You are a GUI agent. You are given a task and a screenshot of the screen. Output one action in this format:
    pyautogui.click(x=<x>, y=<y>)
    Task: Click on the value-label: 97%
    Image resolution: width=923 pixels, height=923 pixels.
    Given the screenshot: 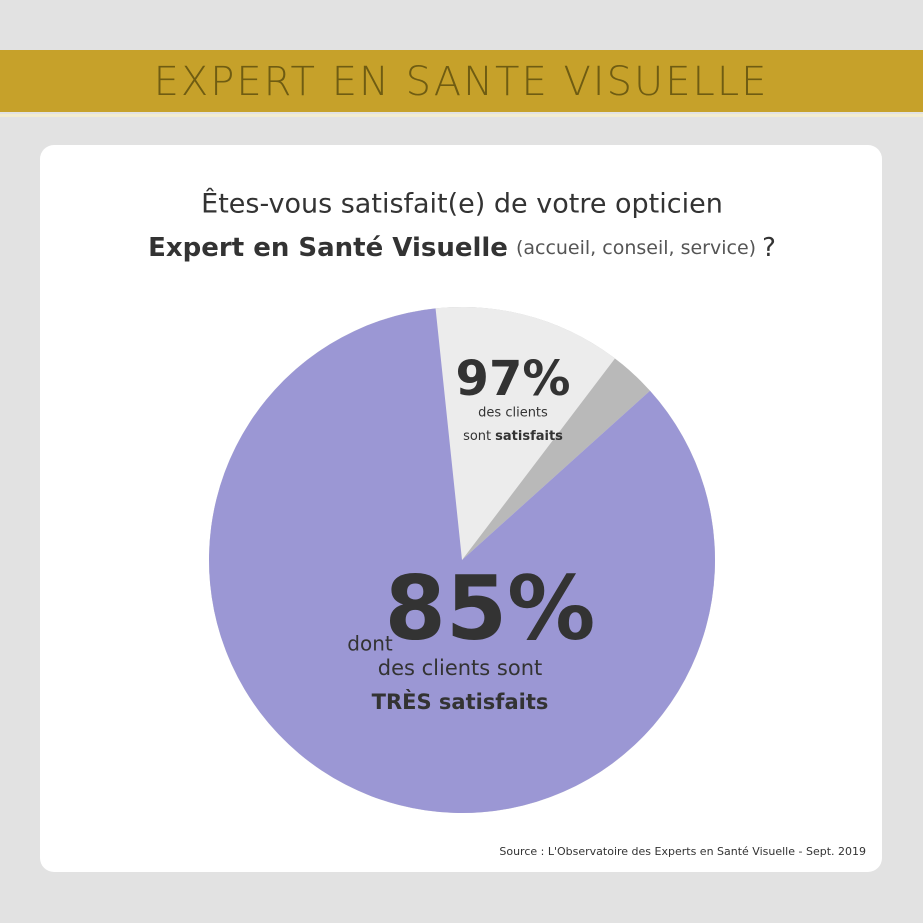 What is the action you would take?
    pyautogui.click(x=513, y=379)
    